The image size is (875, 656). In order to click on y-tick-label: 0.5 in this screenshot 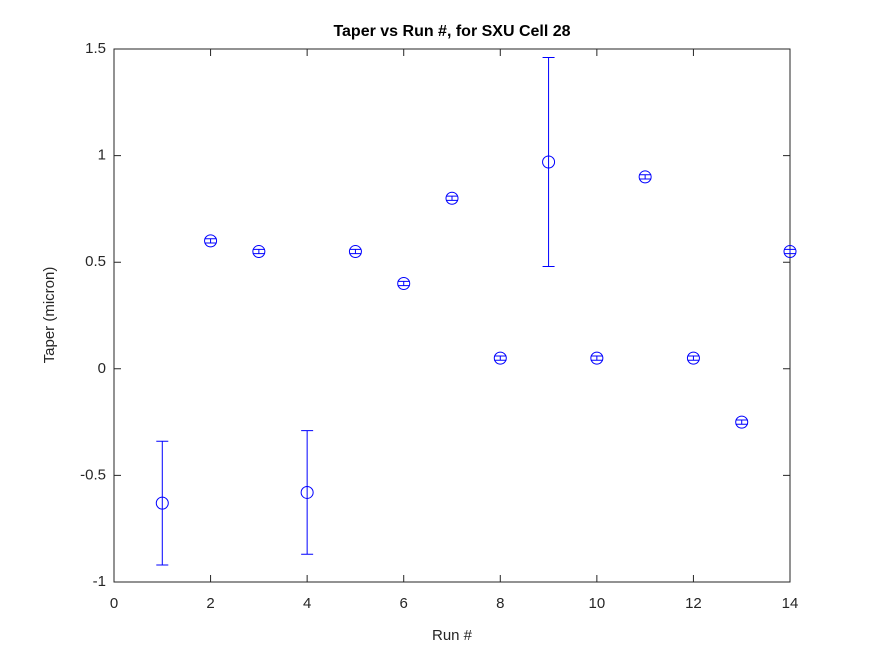, I will do `click(95, 261)`.